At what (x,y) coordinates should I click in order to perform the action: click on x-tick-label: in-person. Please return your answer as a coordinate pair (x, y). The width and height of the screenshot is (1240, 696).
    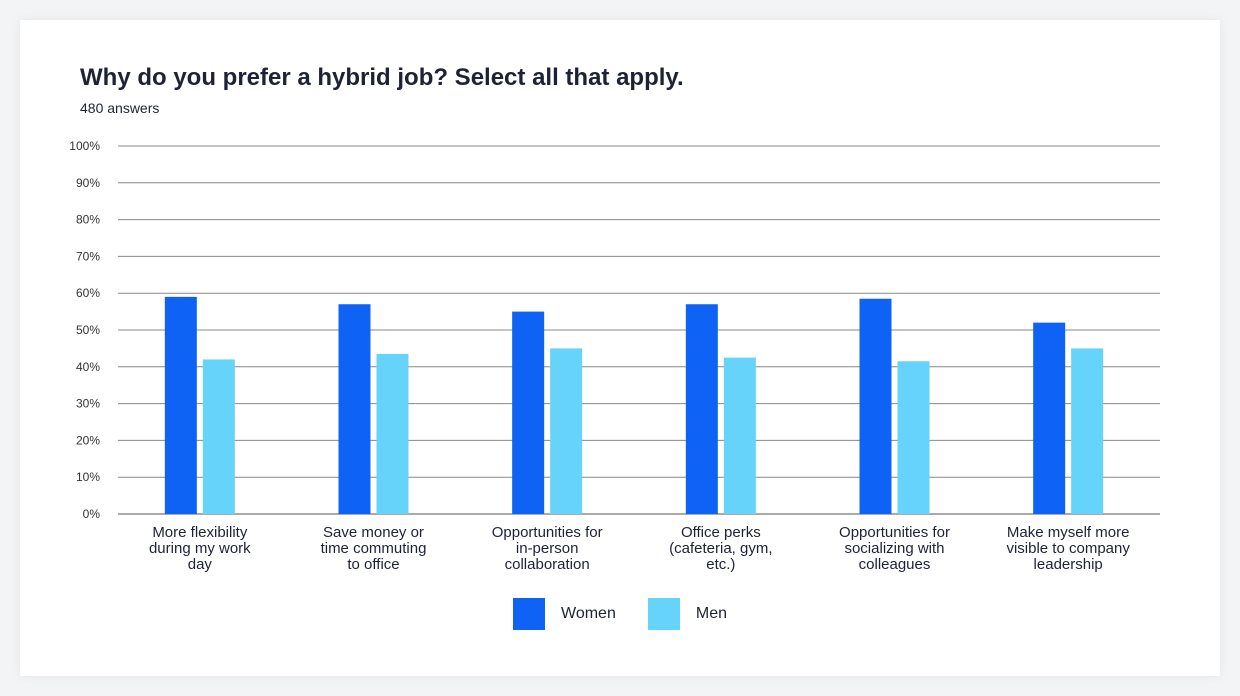
    Looking at the image, I should click on (547, 548).